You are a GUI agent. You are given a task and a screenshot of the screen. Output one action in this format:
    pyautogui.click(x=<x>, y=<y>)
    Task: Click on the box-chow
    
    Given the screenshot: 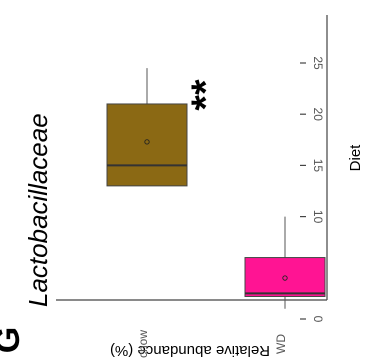 What is the action you would take?
    pyautogui.click(x=147, y=145)
    